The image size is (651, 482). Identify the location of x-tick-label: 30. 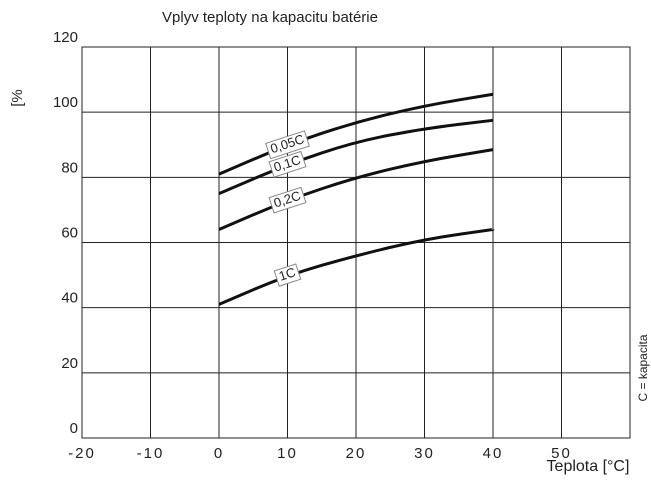
(424, 453).